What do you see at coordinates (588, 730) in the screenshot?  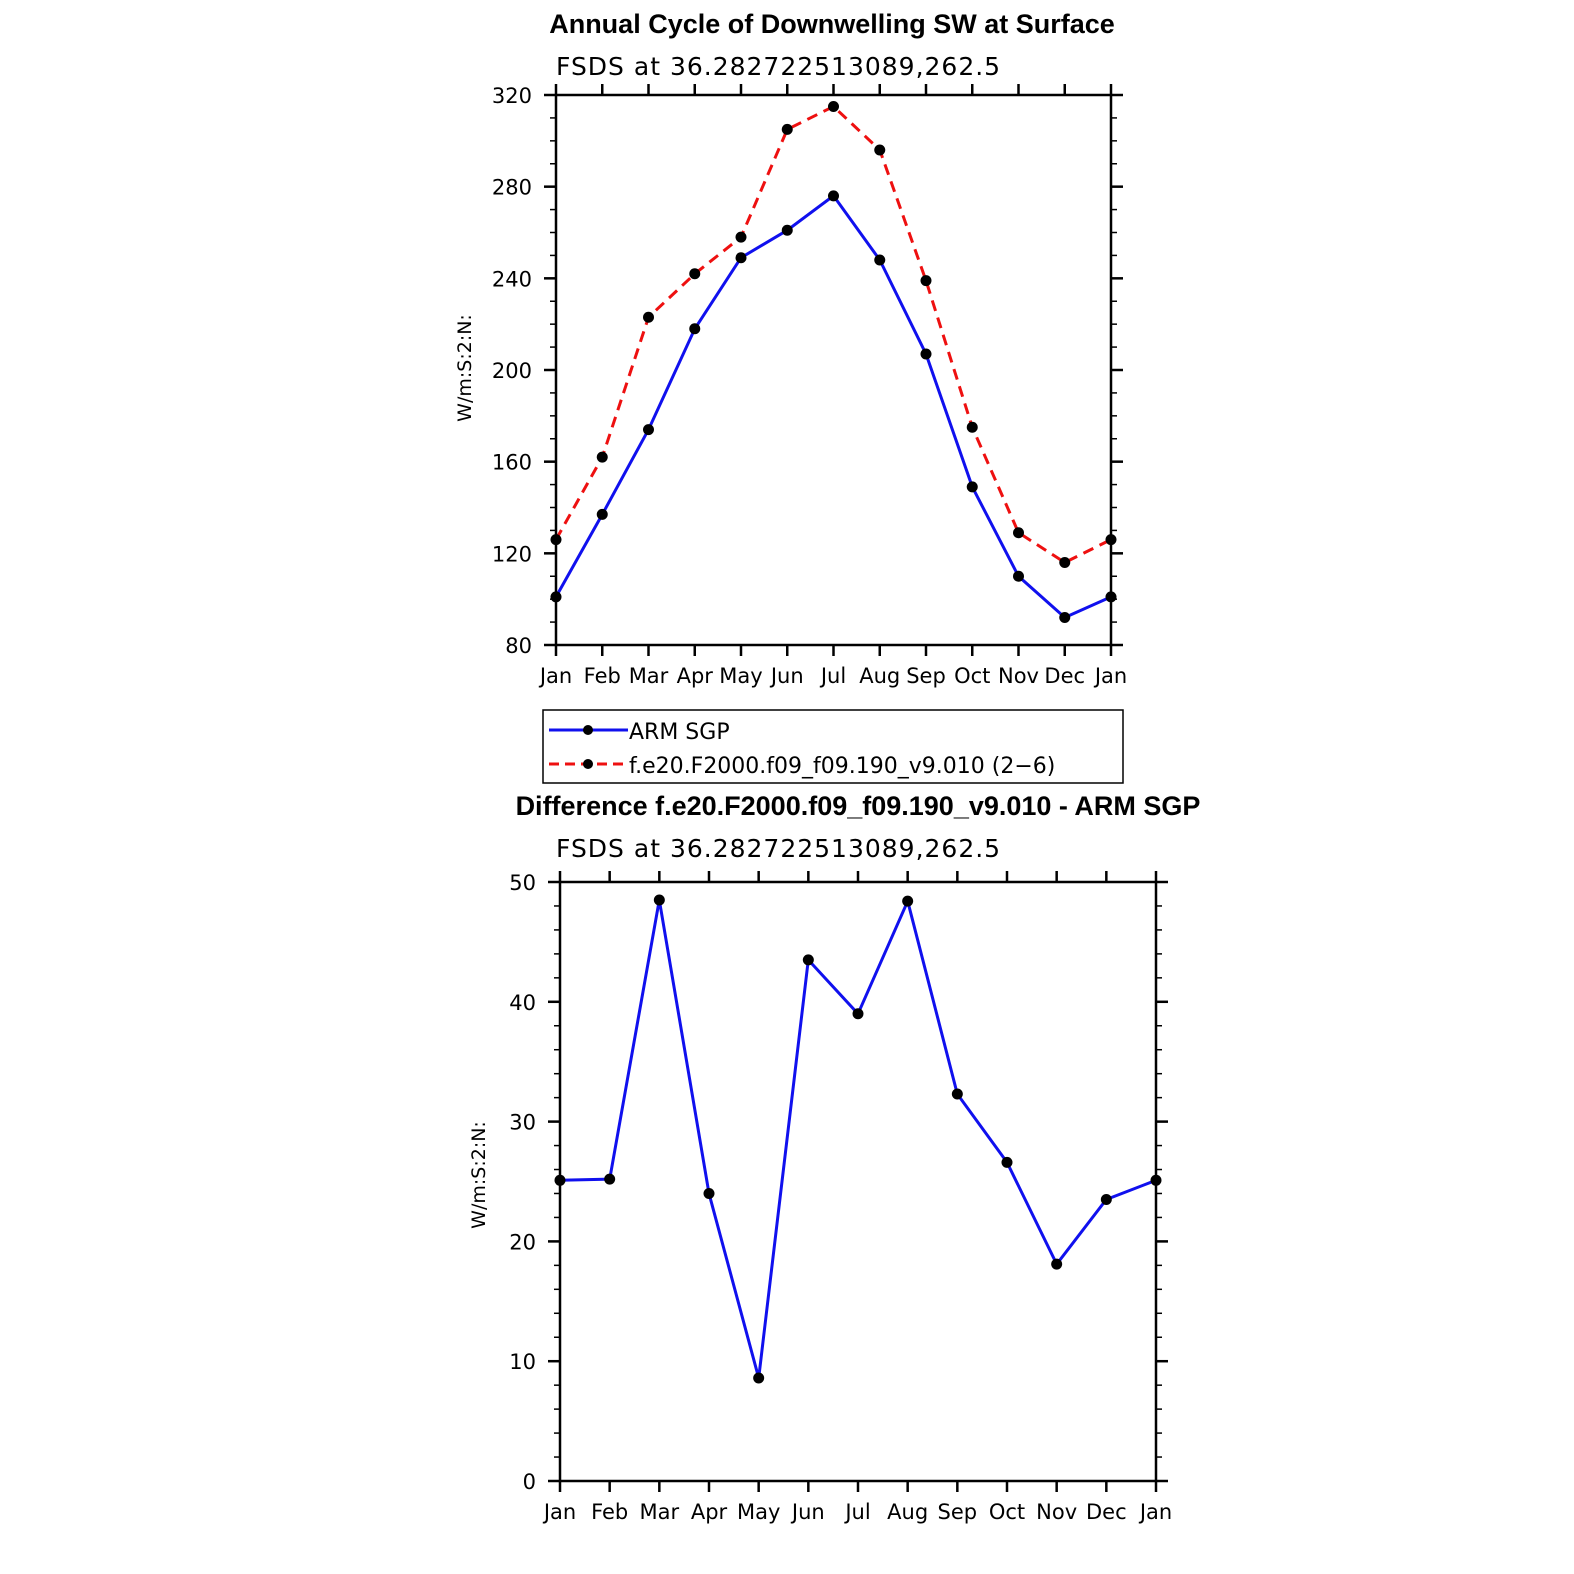 I see `legend-marker-obs` at bounding box center [588, 730].